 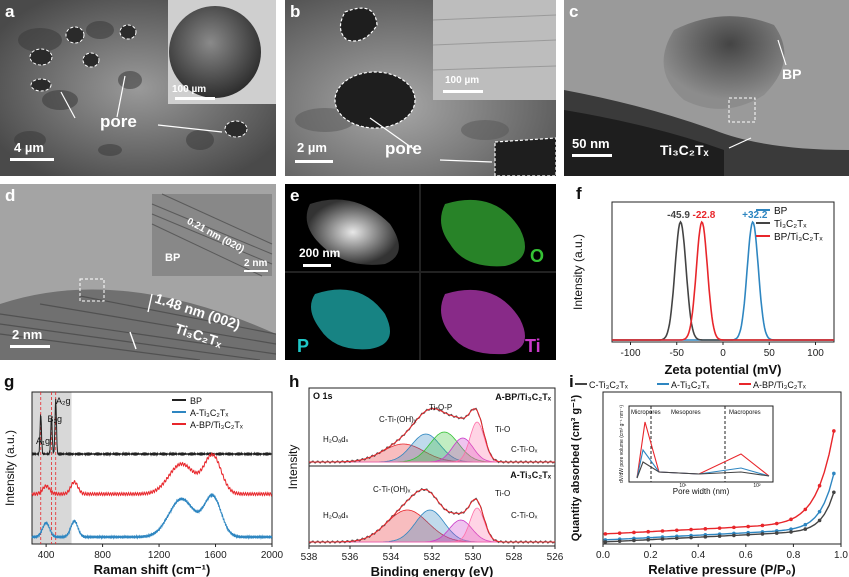 What do you see at coordinates (189, 89) in the screenshot?
I see `scale-text-a-inset: 100 µm` at bounding box center [189, 89].